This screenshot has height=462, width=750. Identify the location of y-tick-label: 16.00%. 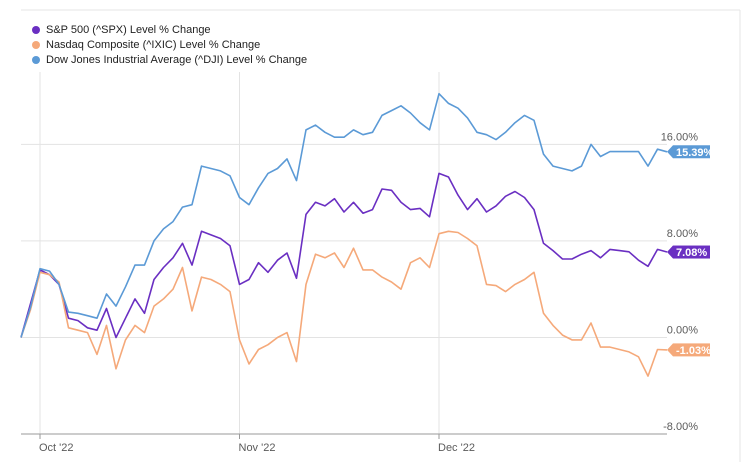
(680, 137).